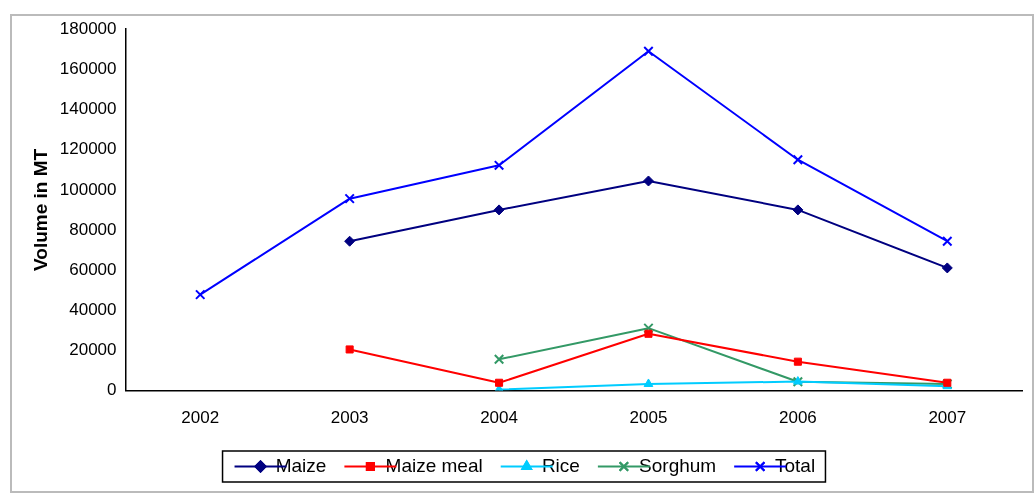 This screenshot has width=1036, height=493. What do you see at coordinates (88, 189) in the screenshot?
I see `y-tick-label: 100000` at bounding box center [88, 189].